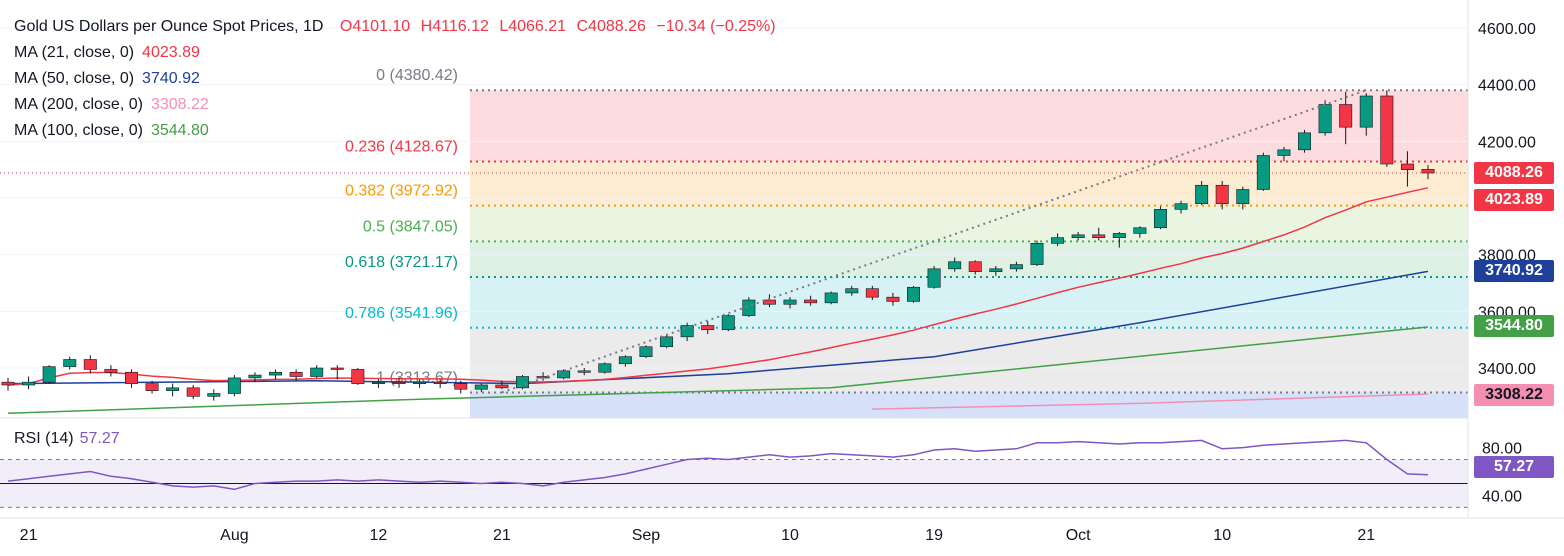  Describe the element at coordinates (1507, 142) in the screenshot. I see `price-tick-label: 4200.00` at that location.